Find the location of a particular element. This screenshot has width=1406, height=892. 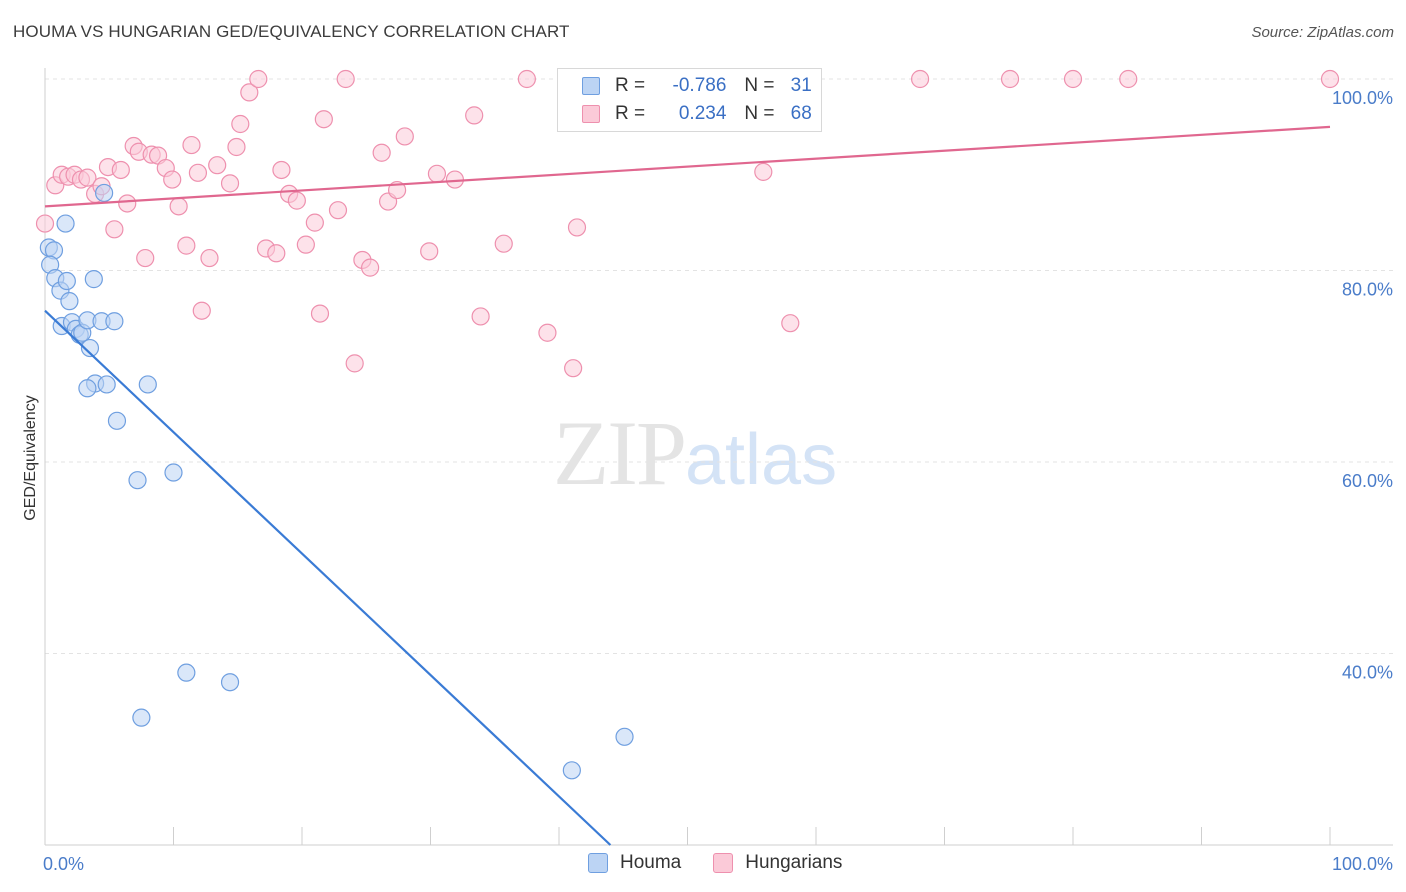

series-legend: Houma Hungarians is located at coordinates (731, 863).